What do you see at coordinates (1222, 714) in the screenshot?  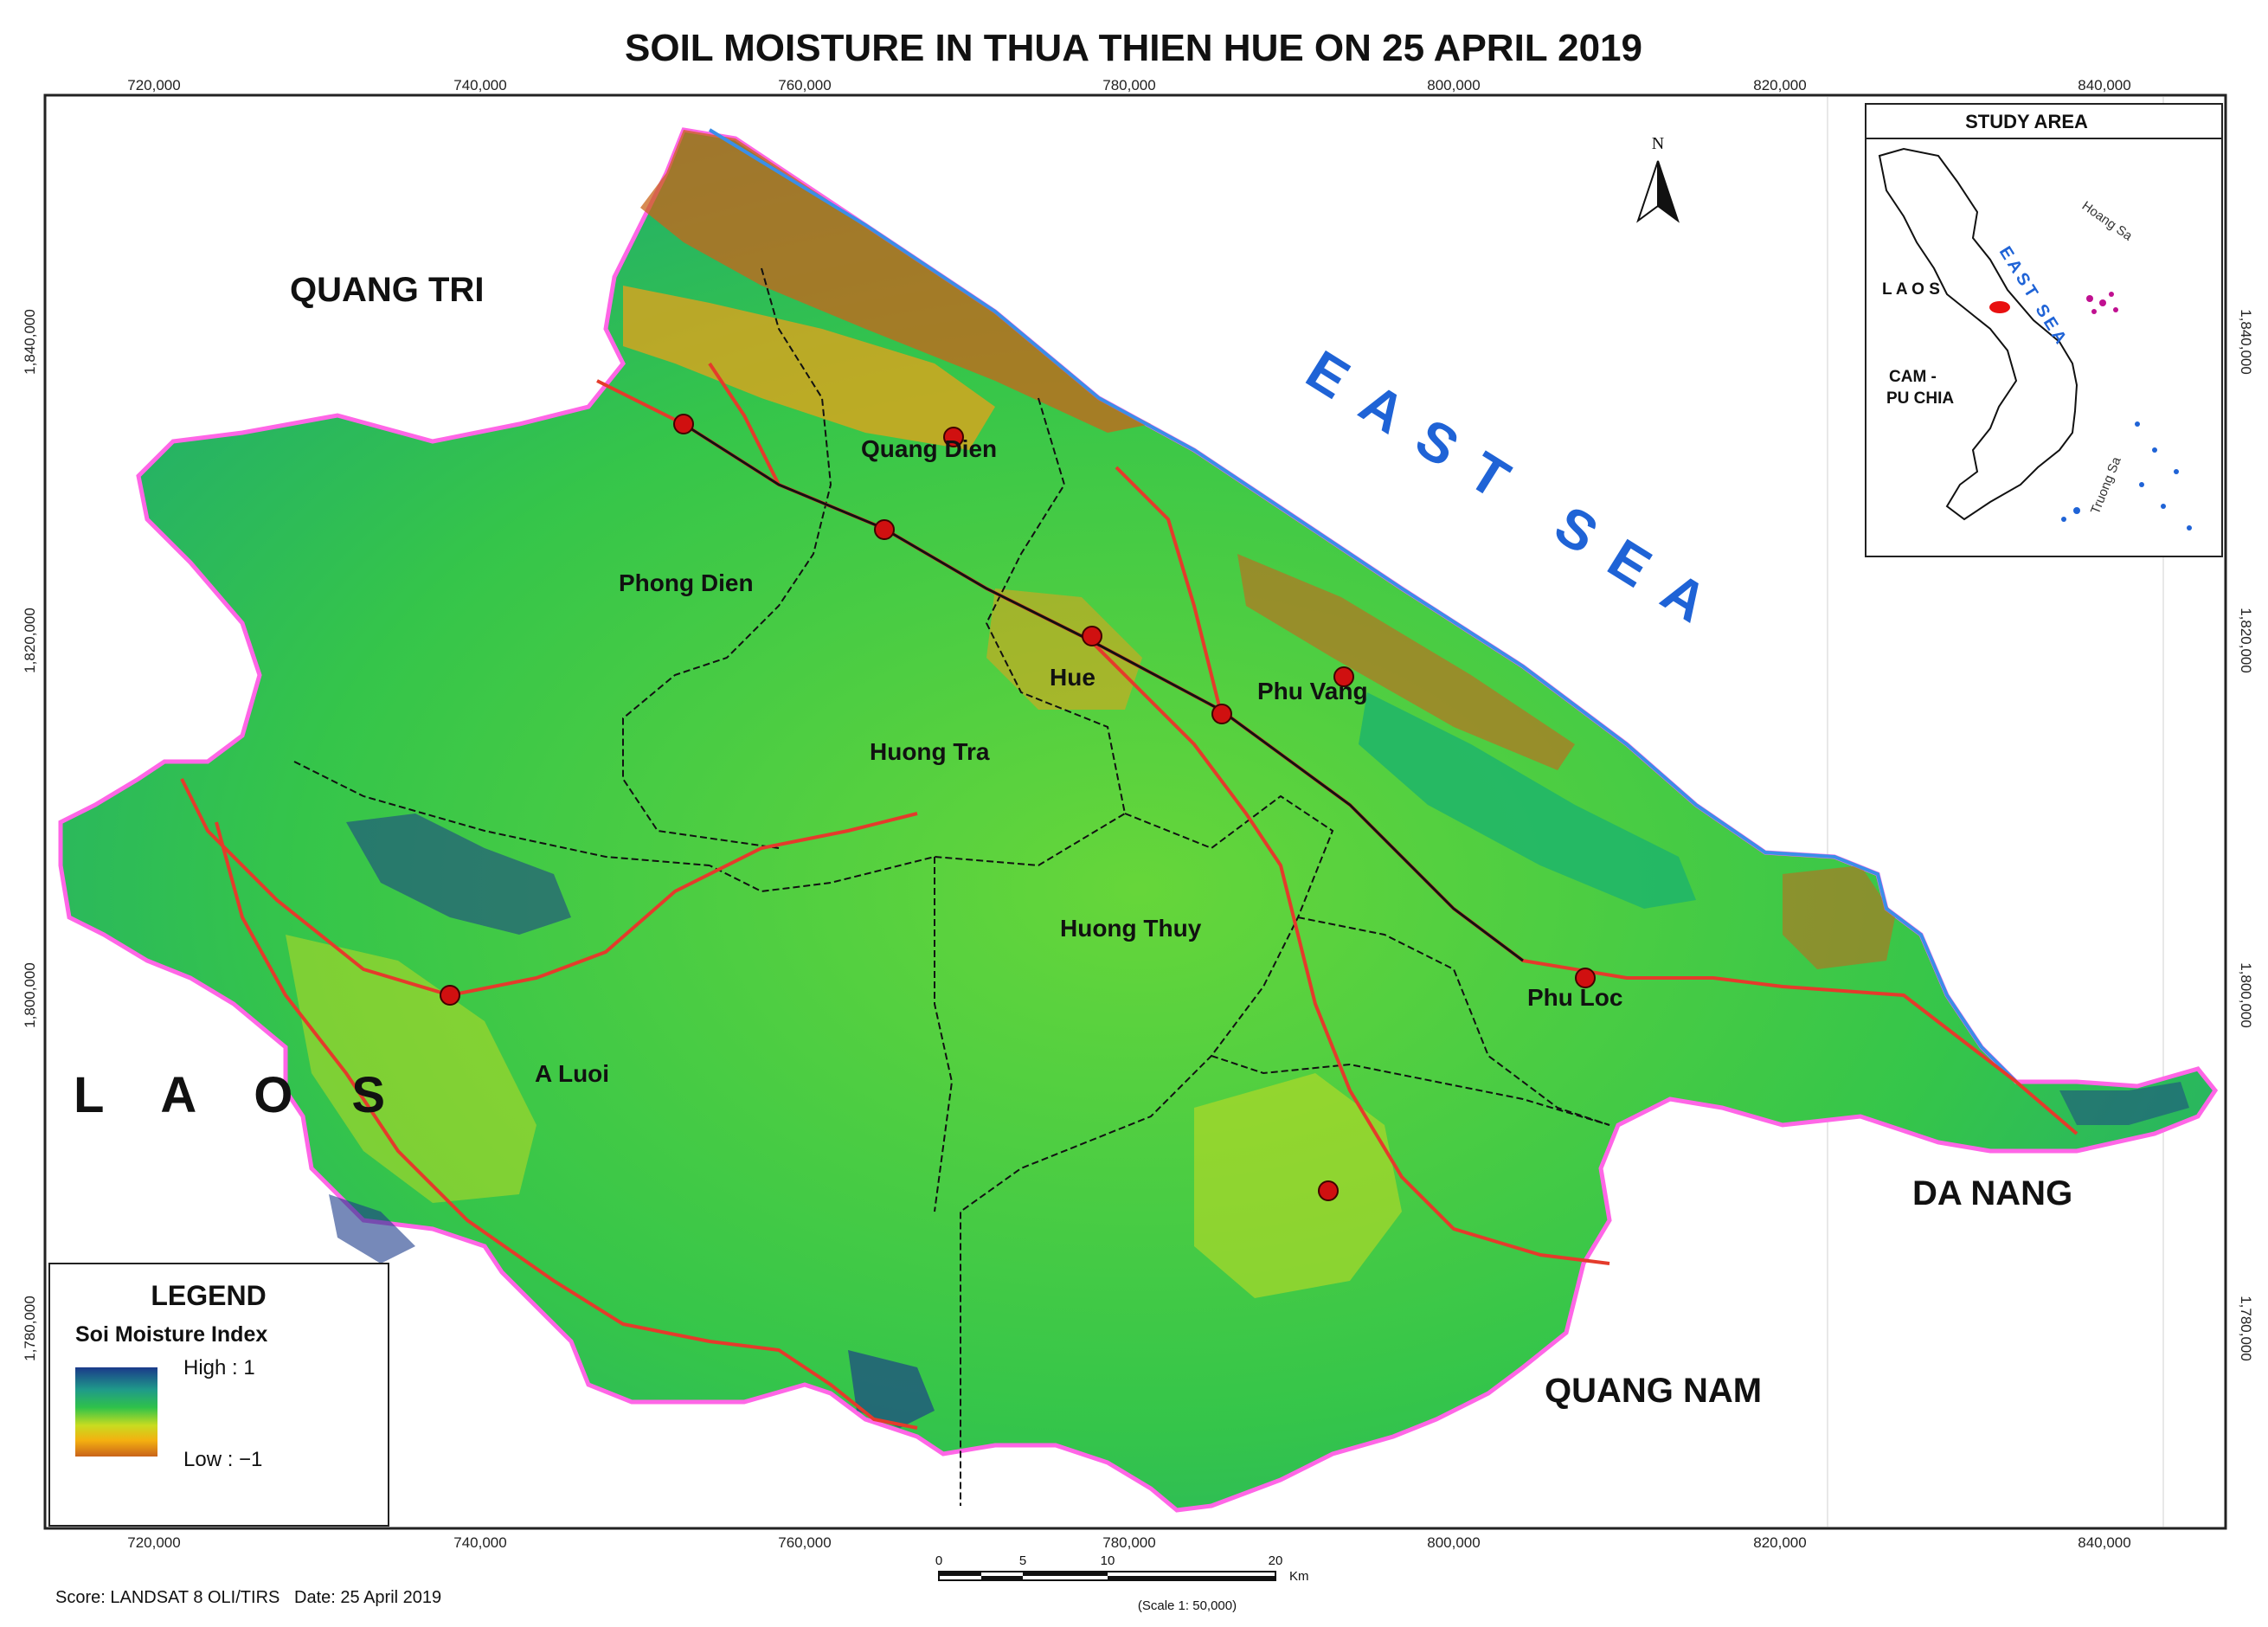 I see `city-marker-huong-thuy` at bounding box center [1222, 714].